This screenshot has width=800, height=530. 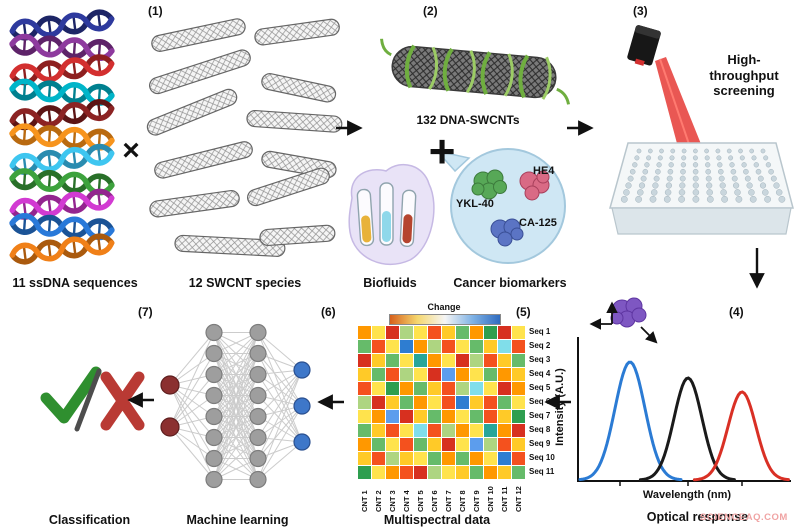 What do you see at coordinates (437, 520) in the screenshot?
I see `multispectral-caption: Multispectral data` at bounding box center [437, 520].